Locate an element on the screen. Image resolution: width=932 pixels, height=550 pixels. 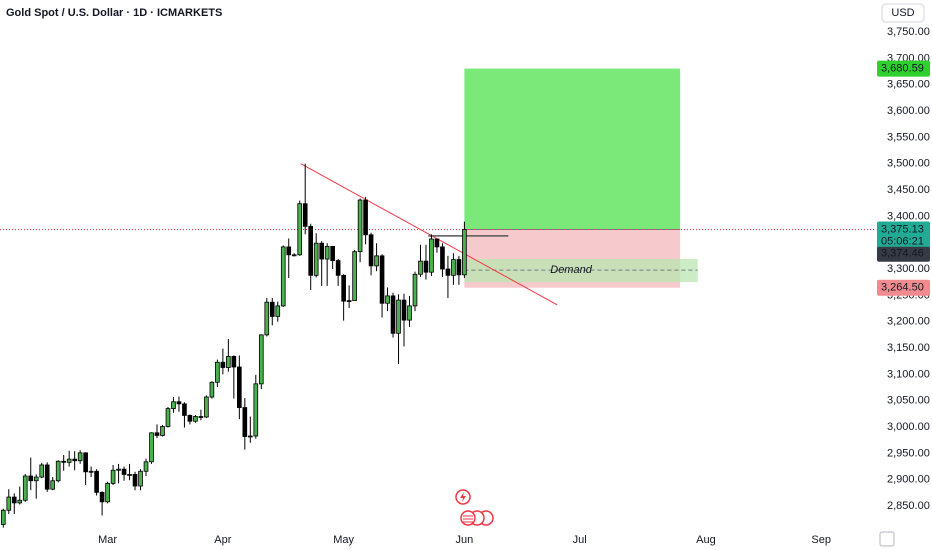
flag-stripes is located at coordinates (468, 519).